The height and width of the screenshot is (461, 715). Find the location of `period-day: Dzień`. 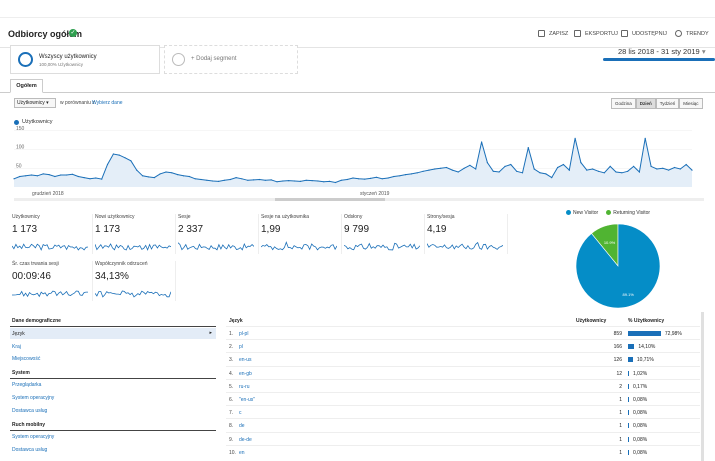

period-day: Dzień is located at coordinates (645, 103).